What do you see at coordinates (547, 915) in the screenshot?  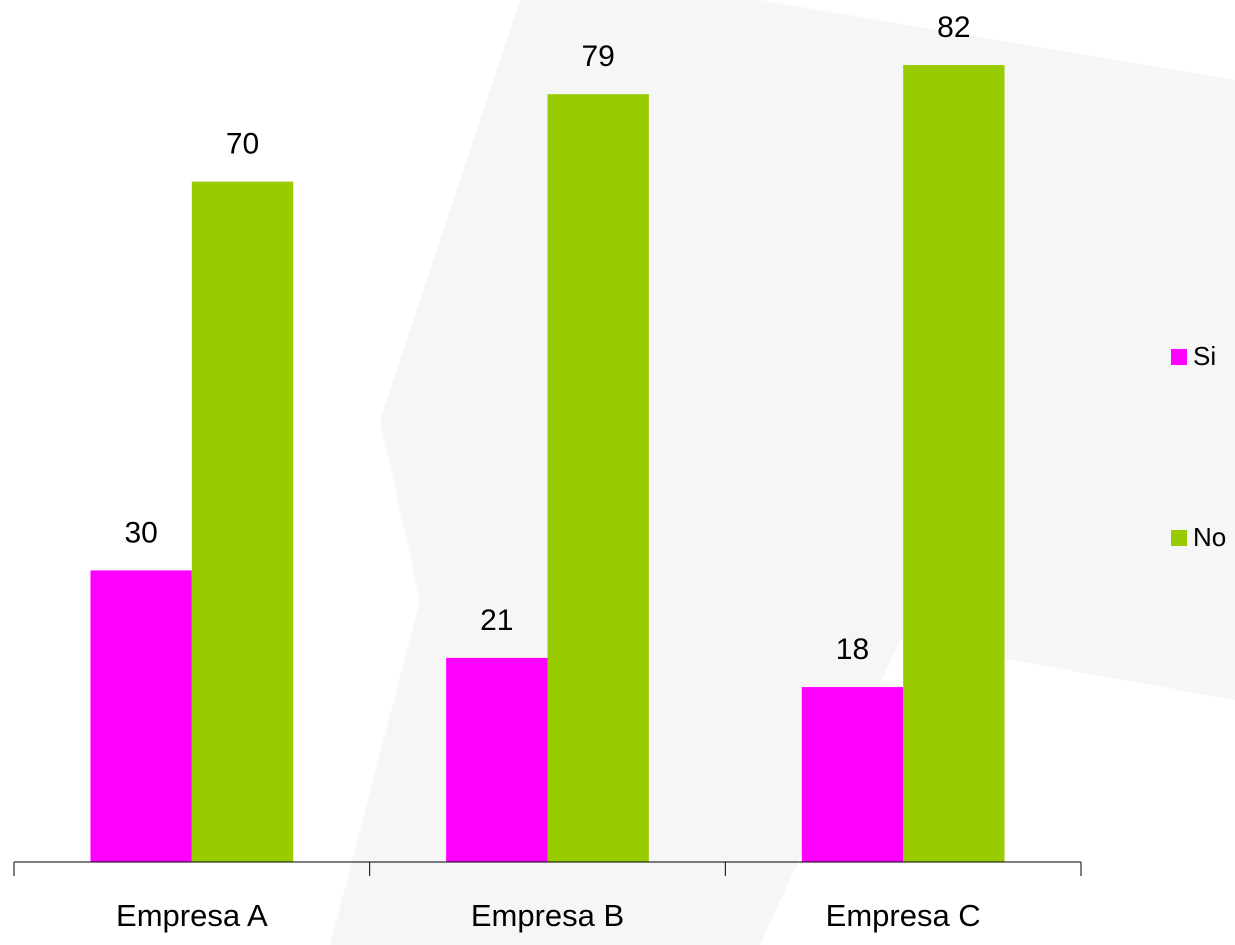 I see `x-tick-label: Empresa B` at bounding box center [547, 915].